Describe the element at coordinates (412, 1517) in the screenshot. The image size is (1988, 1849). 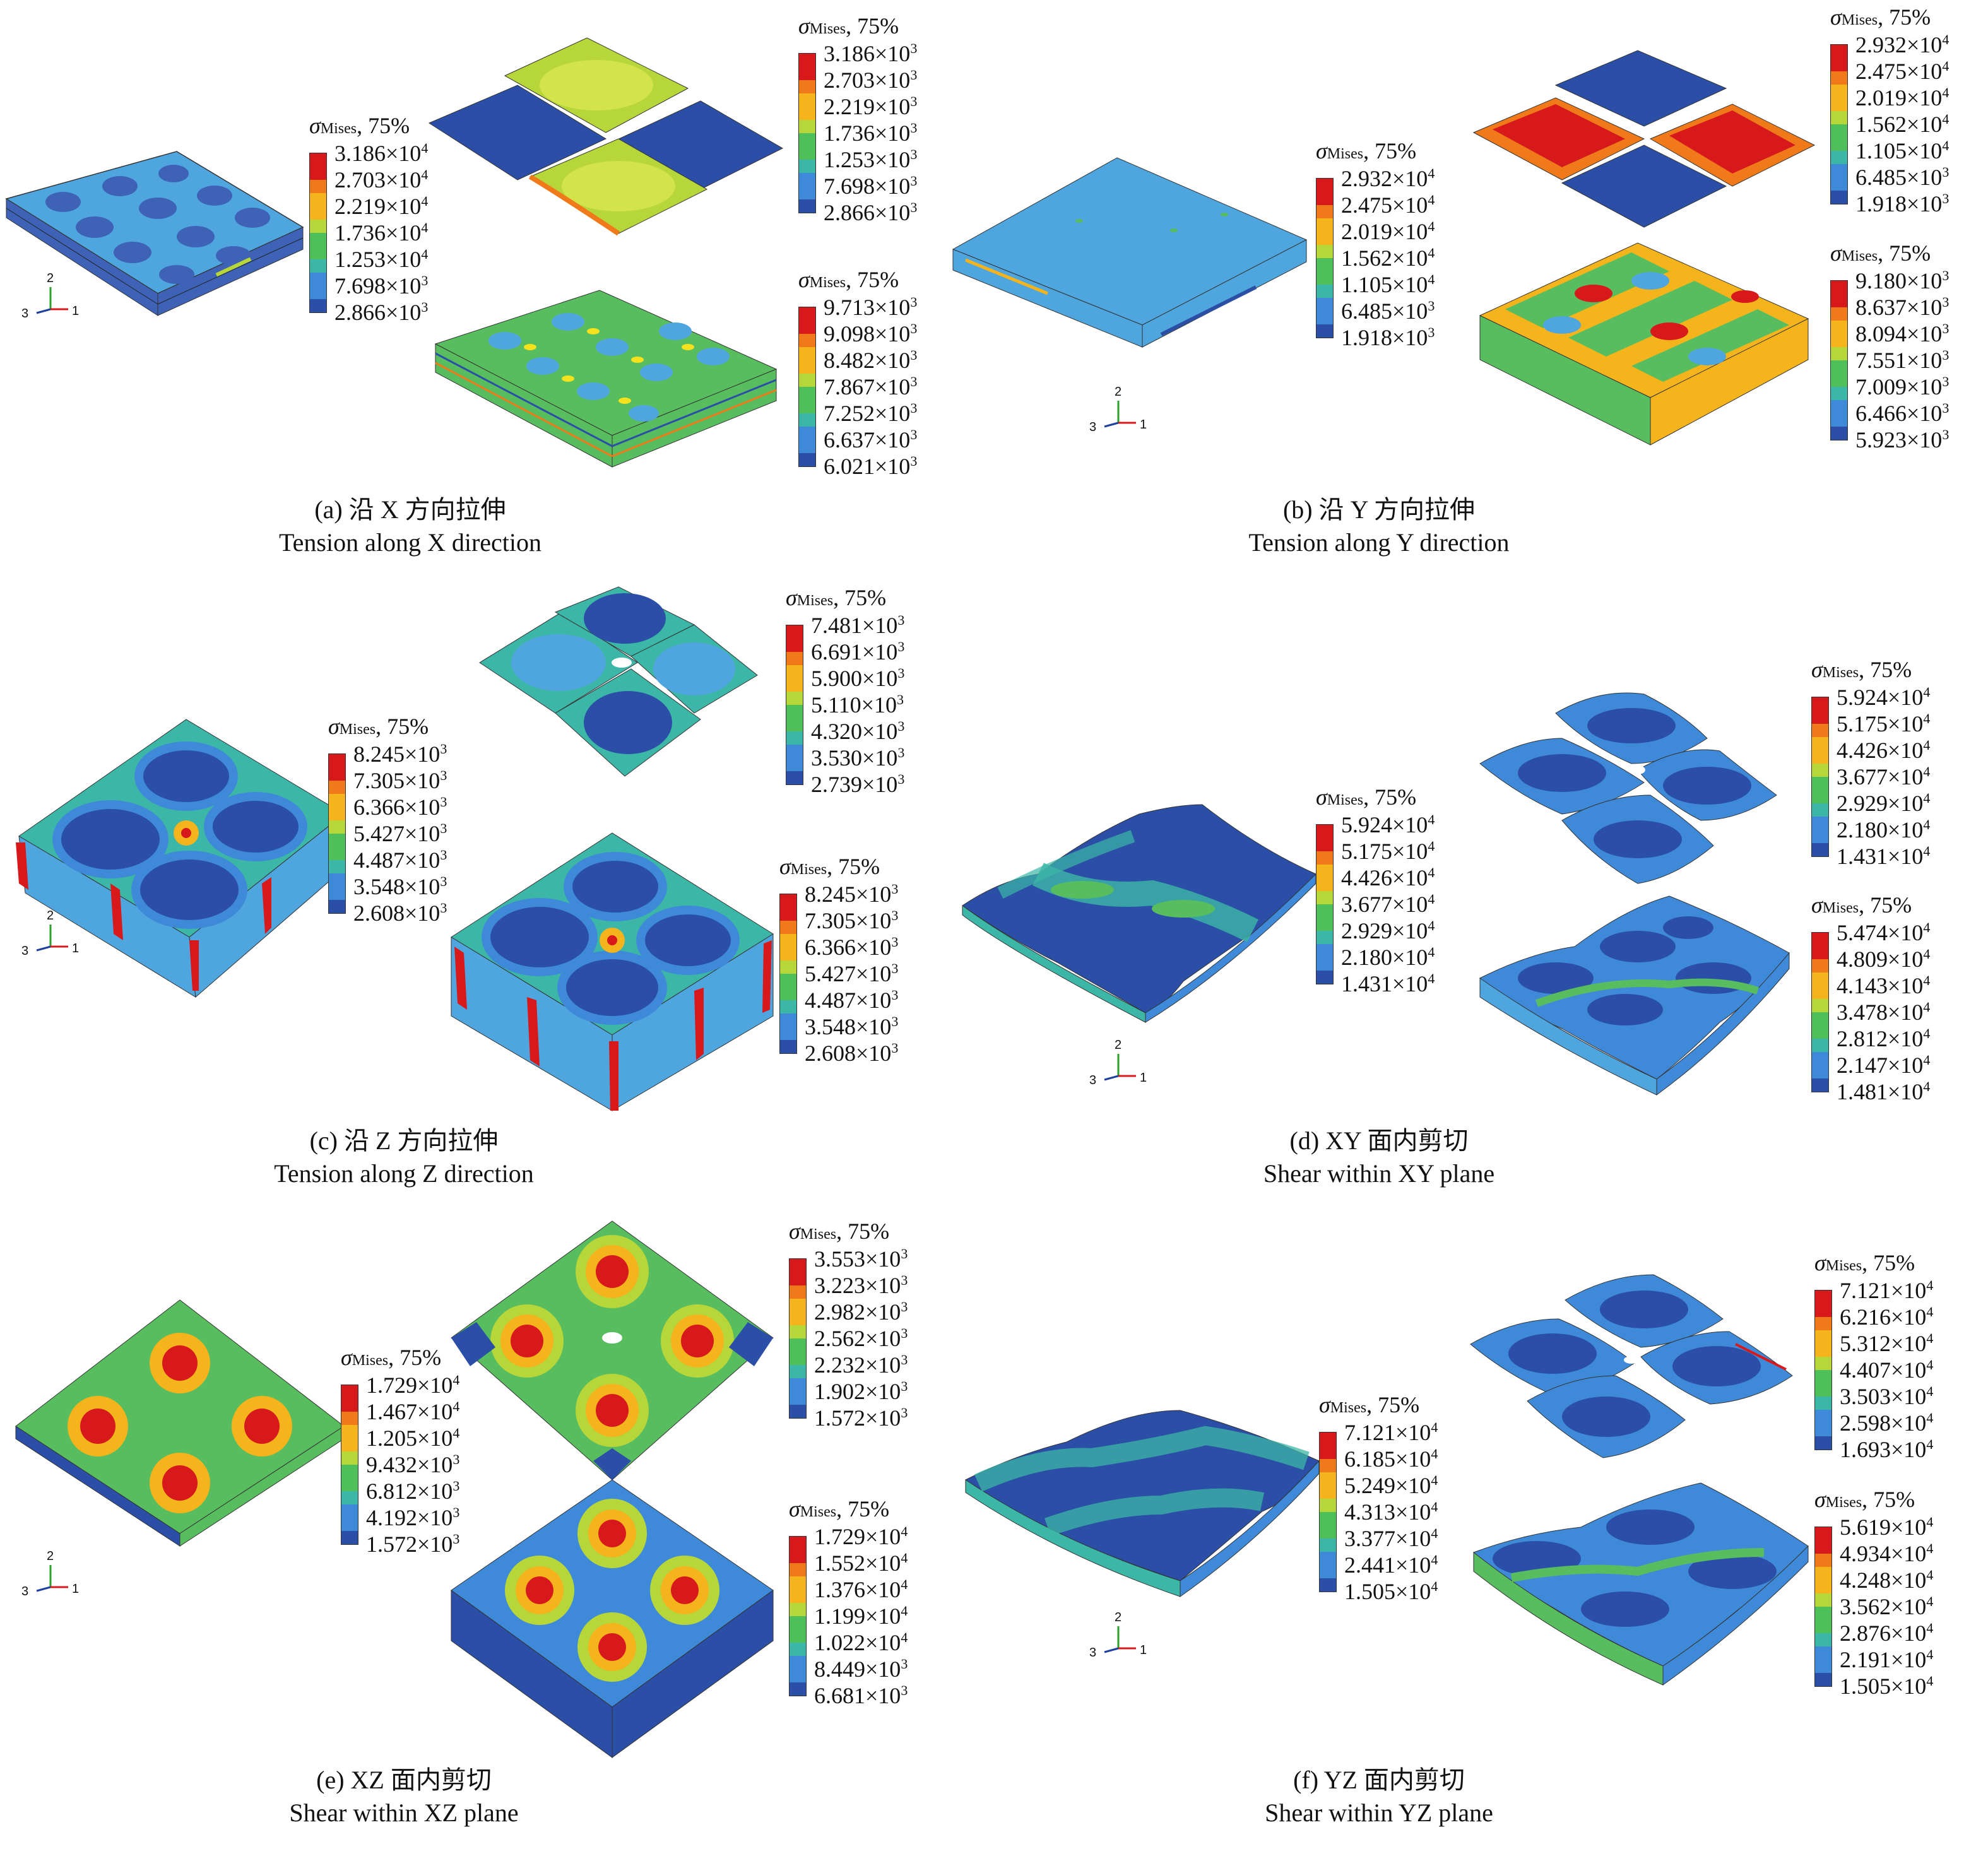
I see `colorbar-label: 4.192×10³` at that location.